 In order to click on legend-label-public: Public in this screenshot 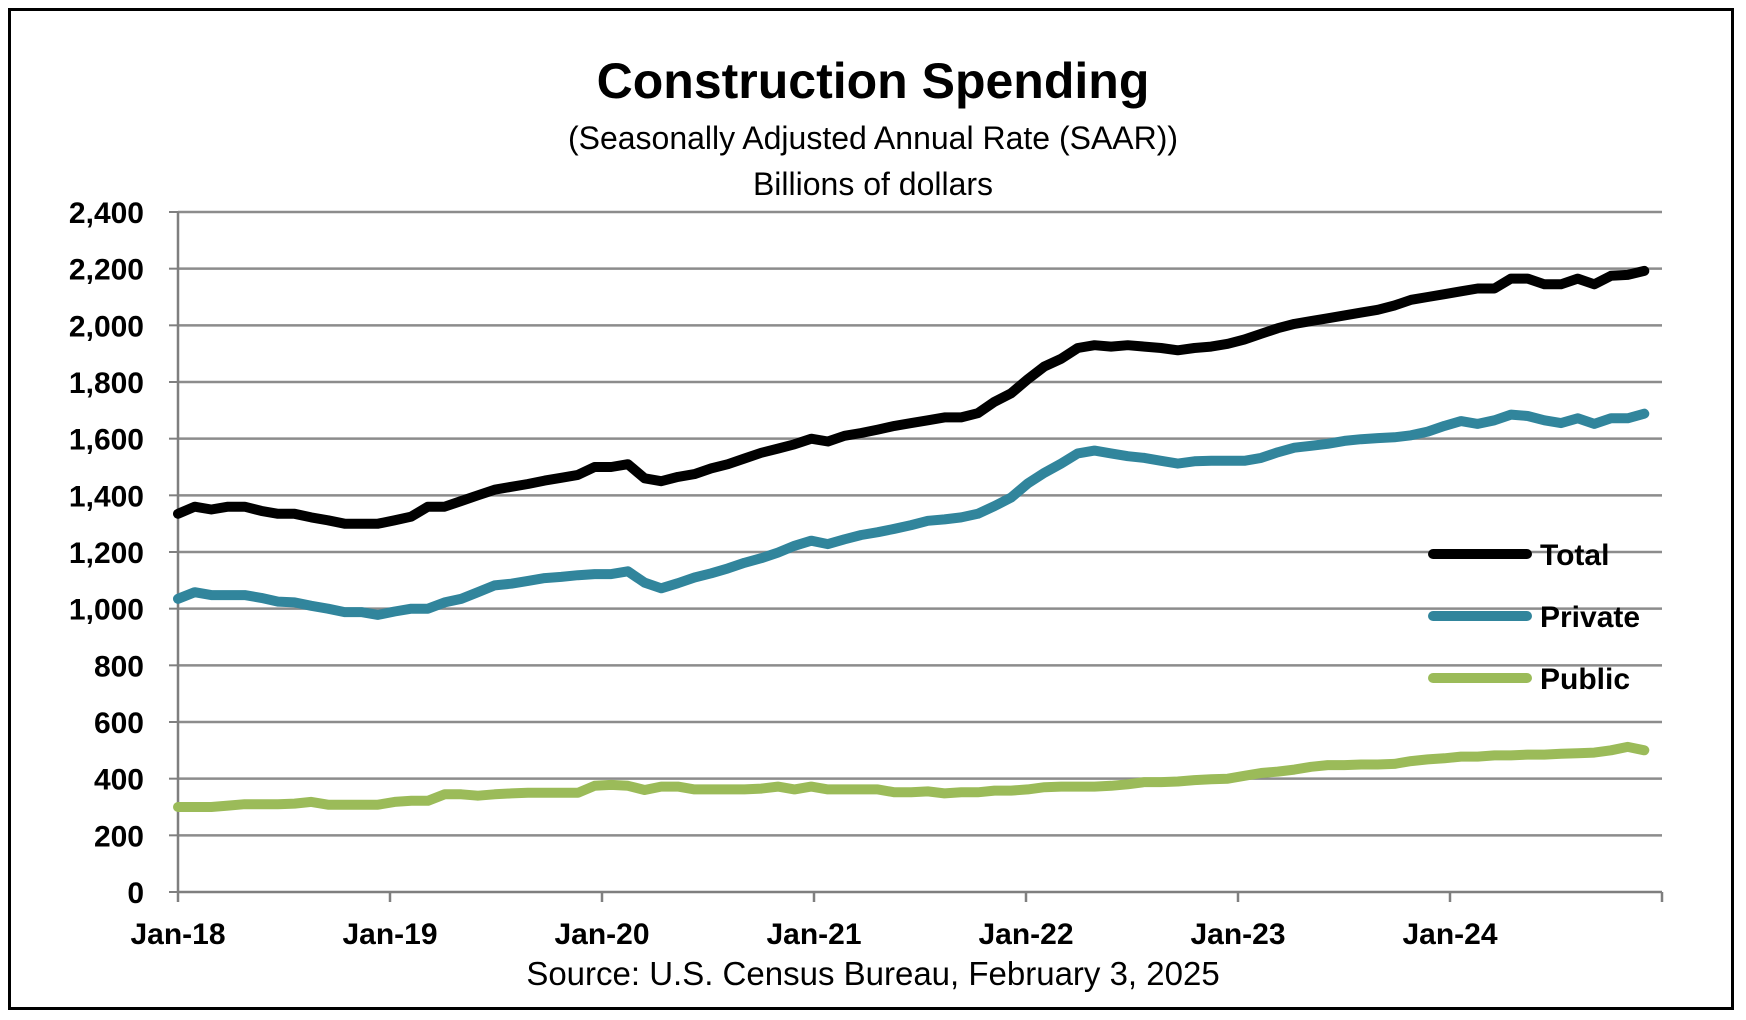, I will do `click(1585, 679)`.